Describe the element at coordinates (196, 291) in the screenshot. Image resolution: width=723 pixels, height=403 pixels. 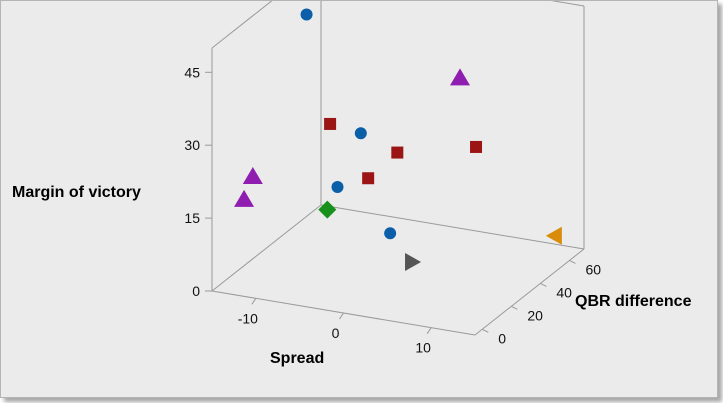
I see `z-tick-label: 0` at that location.